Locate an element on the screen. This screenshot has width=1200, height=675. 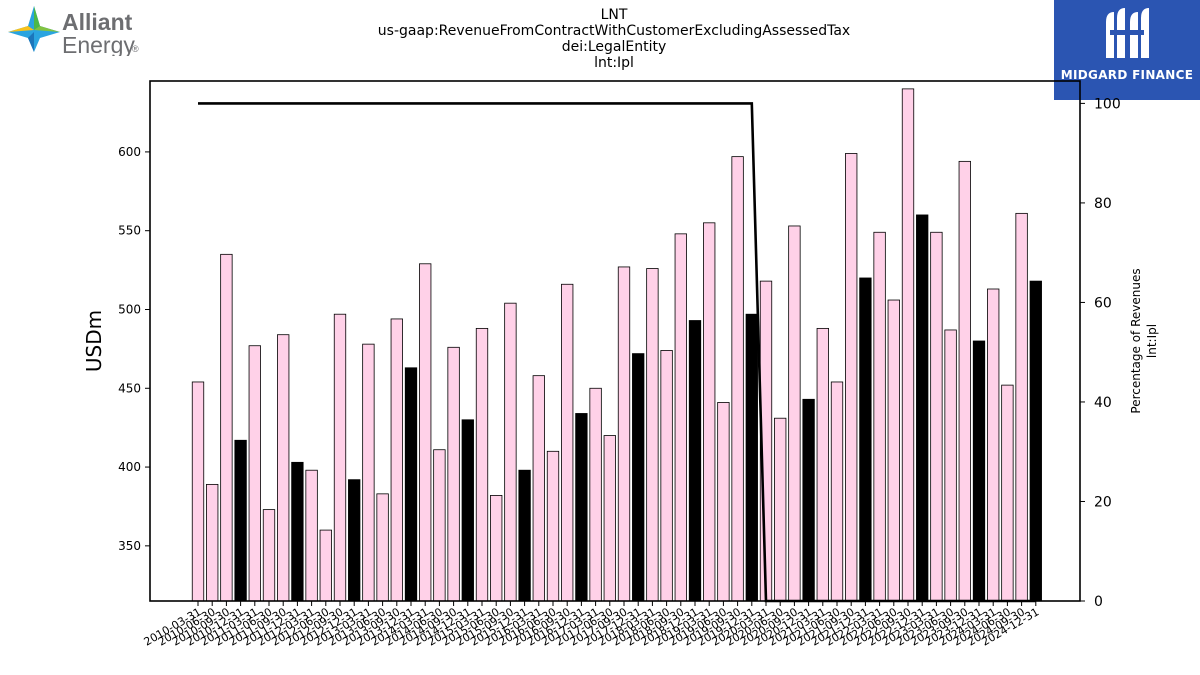
y-tick-label-right-40: 40 is located at coordinates (1103, 403).